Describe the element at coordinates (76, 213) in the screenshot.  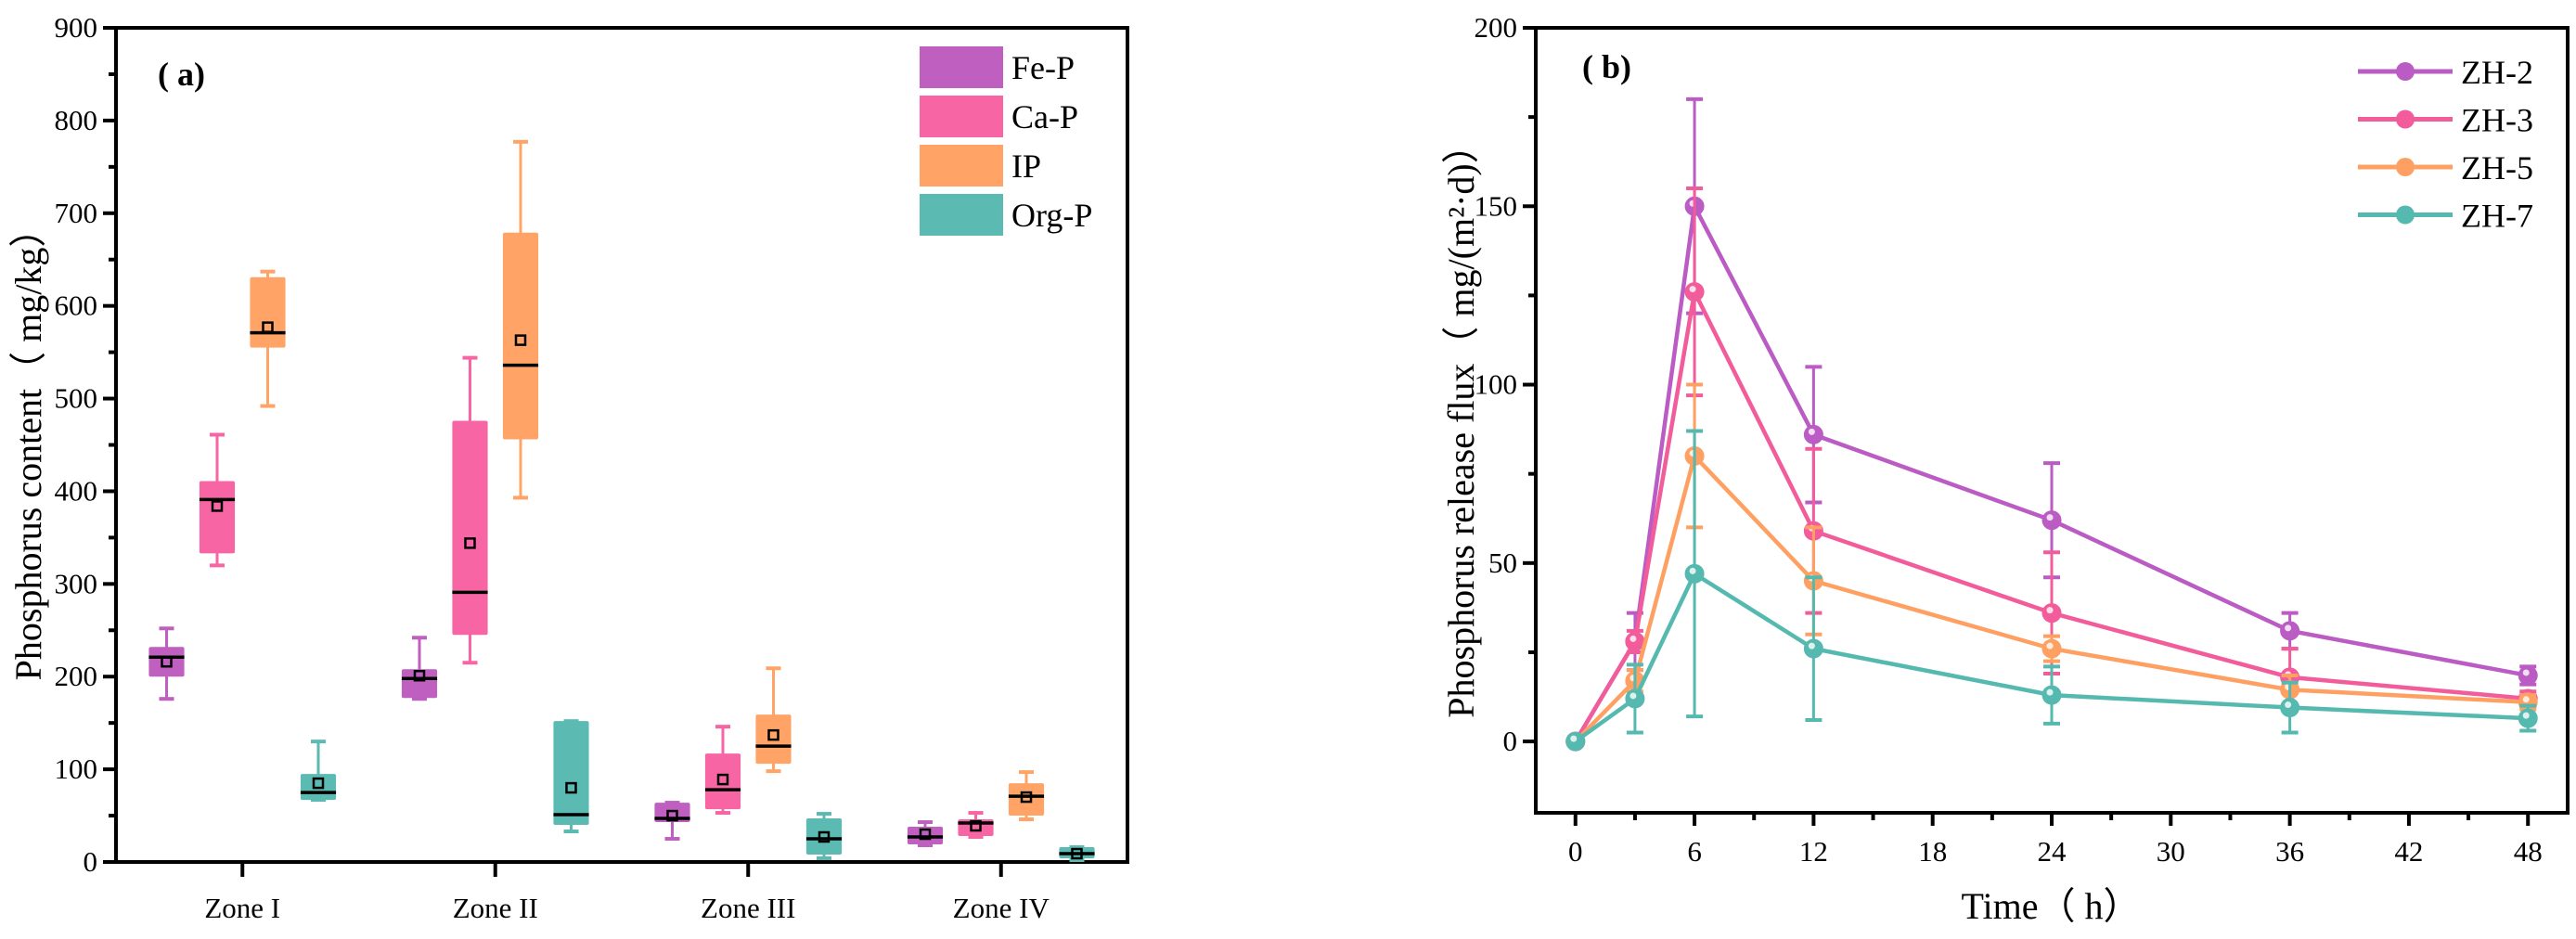
I see `y-tick-label: 700` at that location.